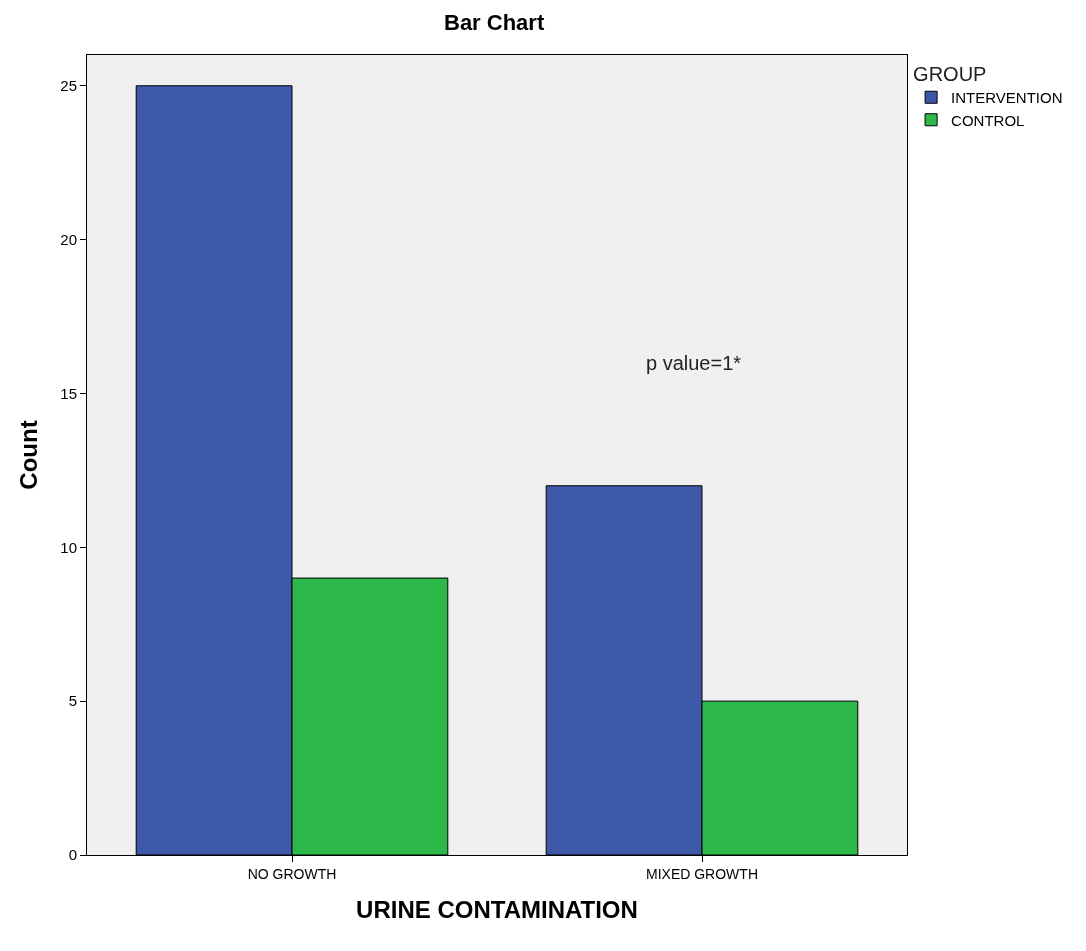 Image resolution: width=1086 pixels, height=951 pixels. Describe the element at coordinates (72, 855) in the screenshot. I see `y-tick-label: 0` at that location.